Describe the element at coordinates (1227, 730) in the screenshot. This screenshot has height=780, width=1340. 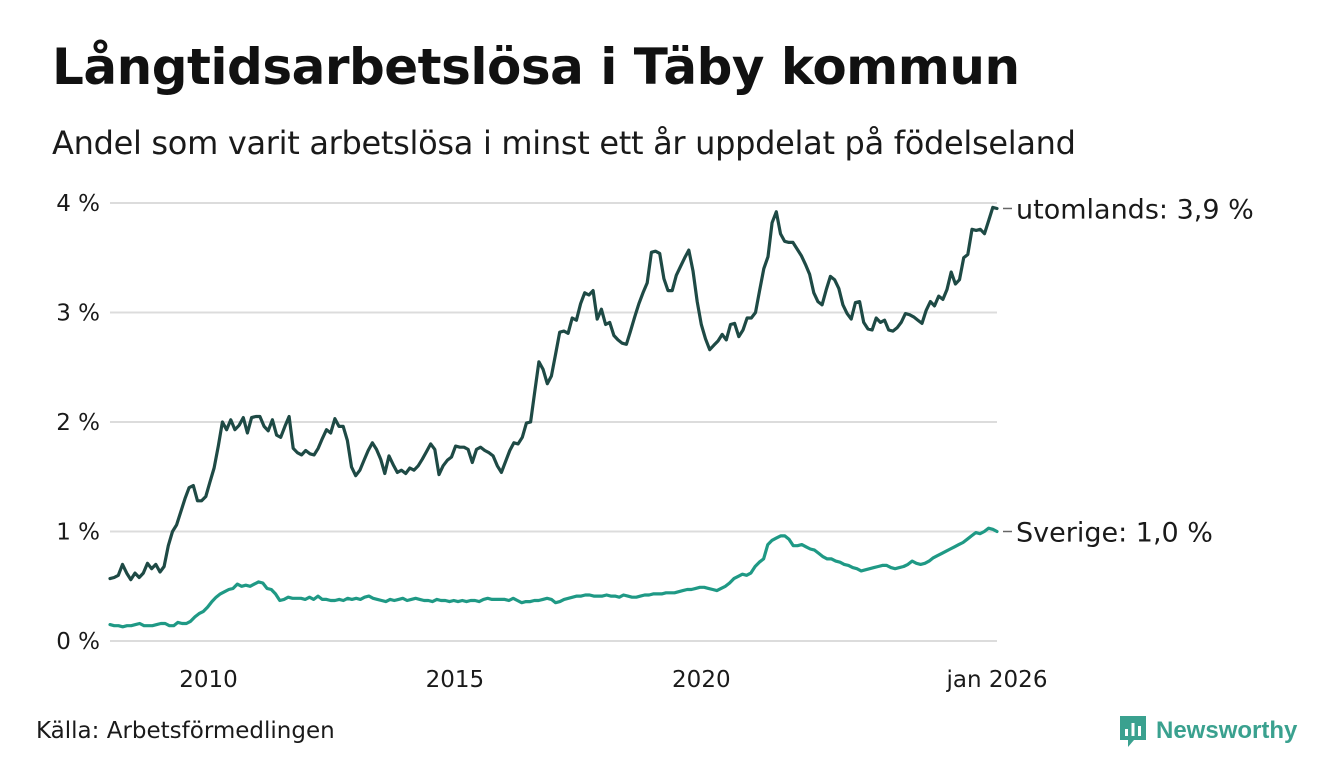
I see `brand-name: Newsworthy` at that location.